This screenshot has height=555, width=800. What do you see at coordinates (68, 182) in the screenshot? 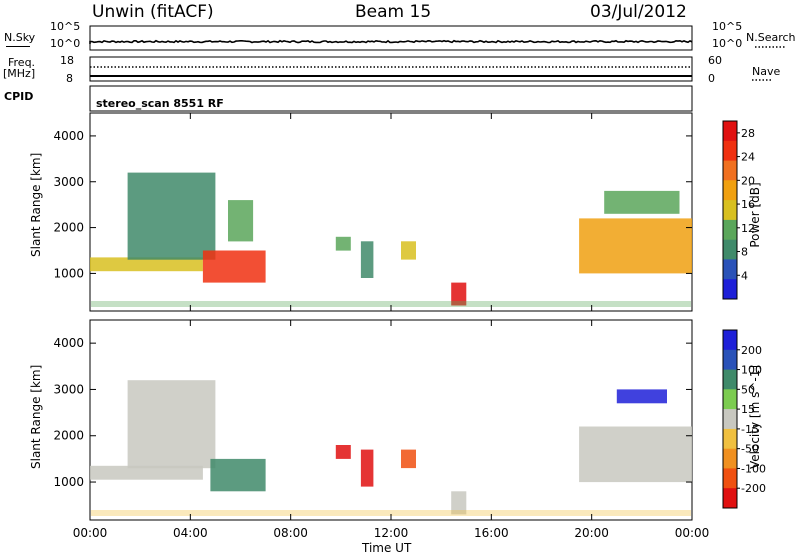
I see `power-ytick-label-2: 3000` at bounding box center [68, 182].